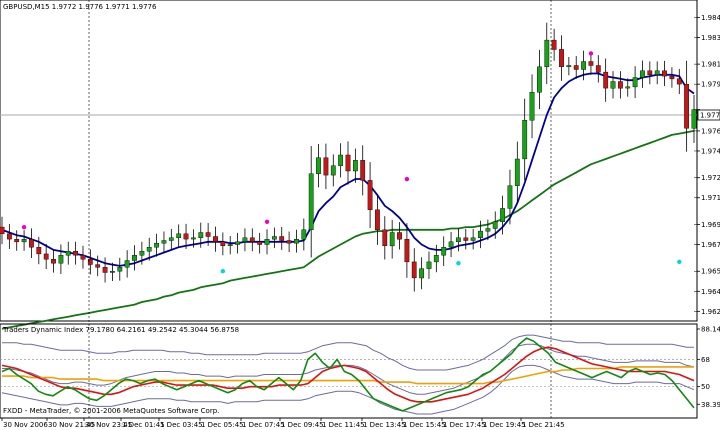 This screenshot has height=430, width=720. What do you see at coordinates (710, 116) in the screenshot?
I see `current-price-label: 1.9776` at bounding box center [710, 116].